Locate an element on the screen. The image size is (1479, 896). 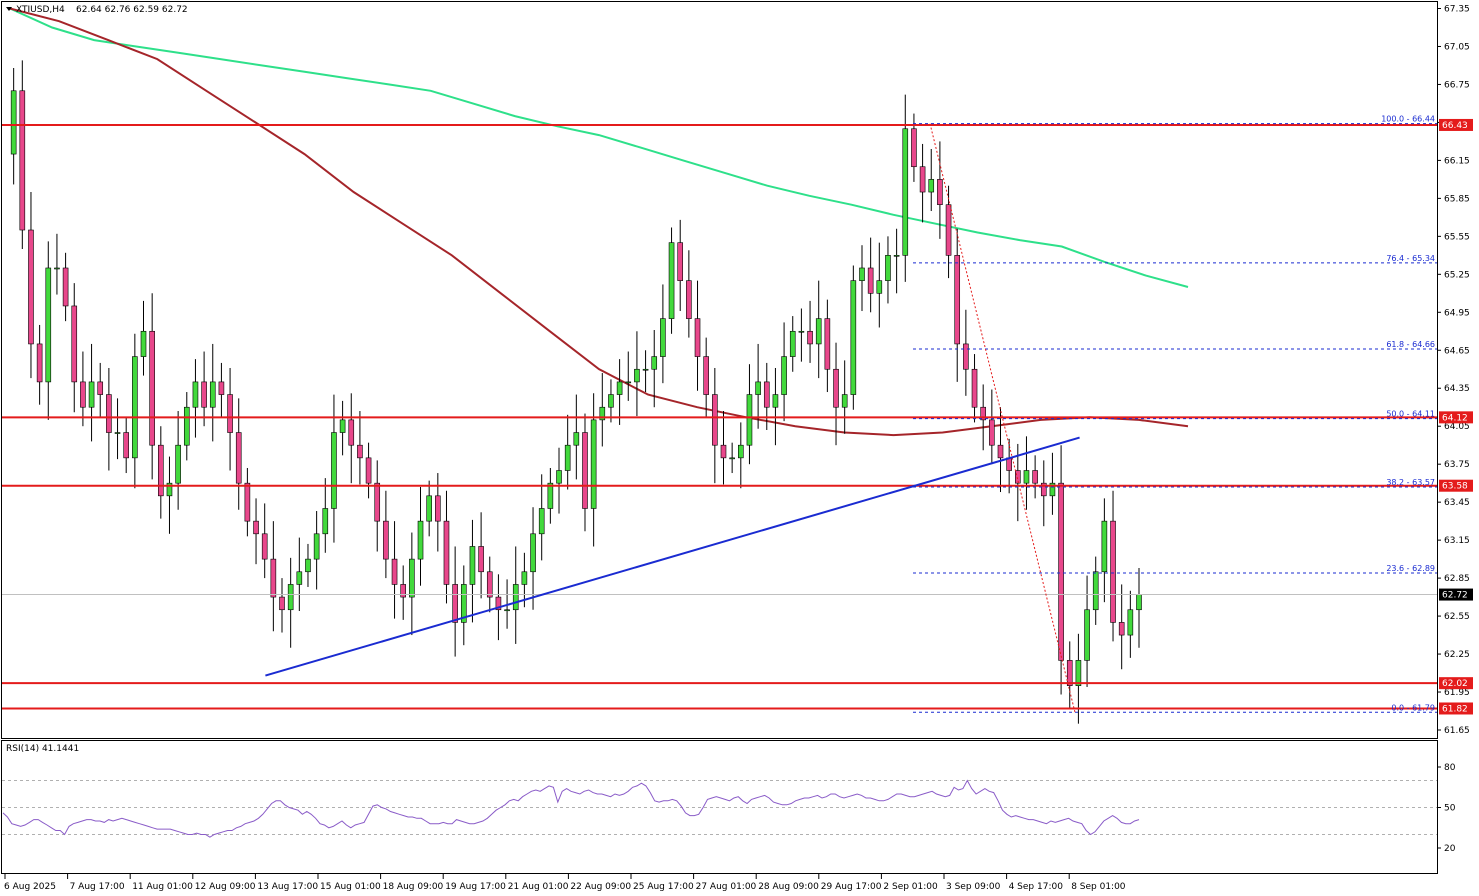
fib-level-label: 76.4 - 65.34 is located at coordinates (1410, 258).